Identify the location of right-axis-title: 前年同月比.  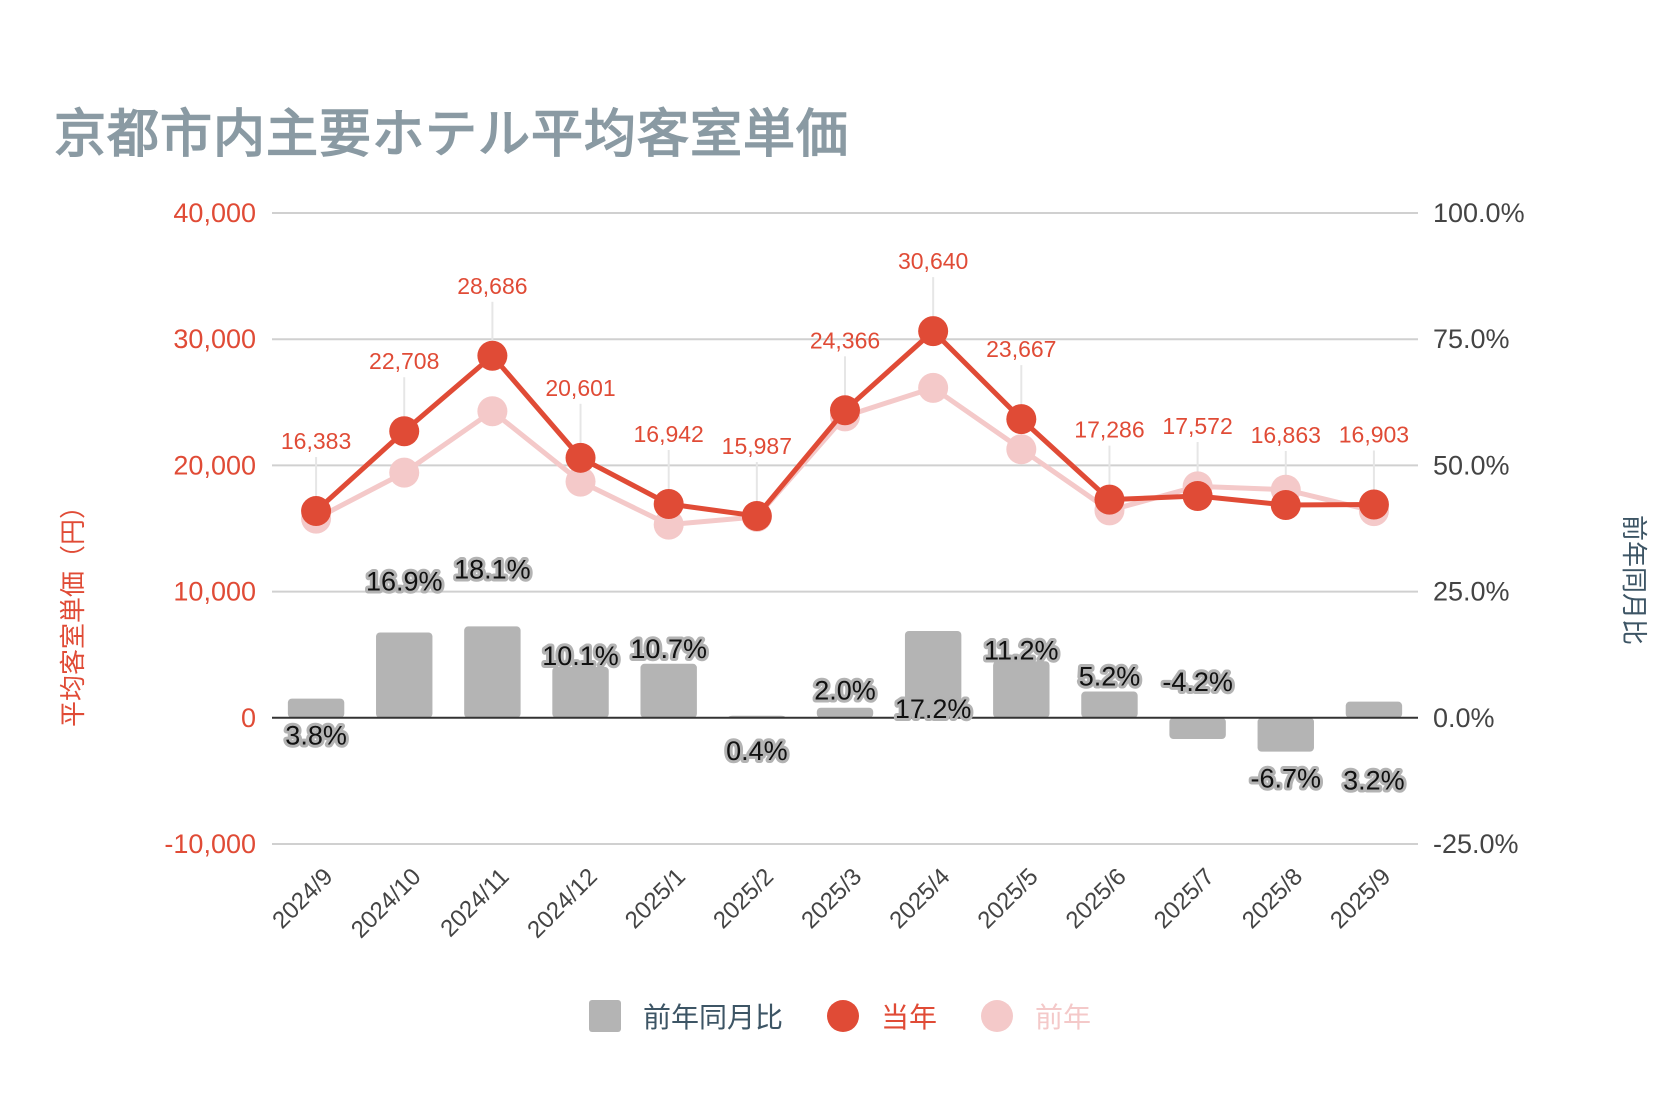
(1633, 580).